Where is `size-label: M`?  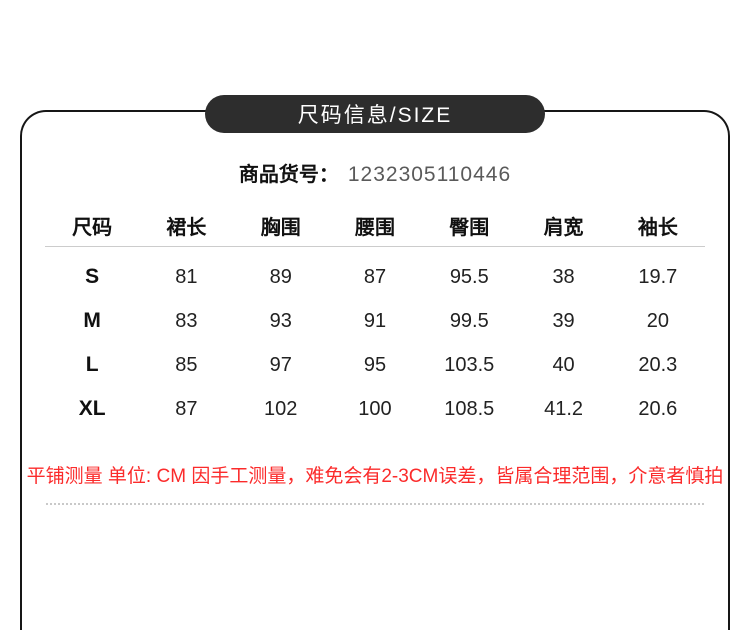 size-label: M is located at coordinates (92, 320).